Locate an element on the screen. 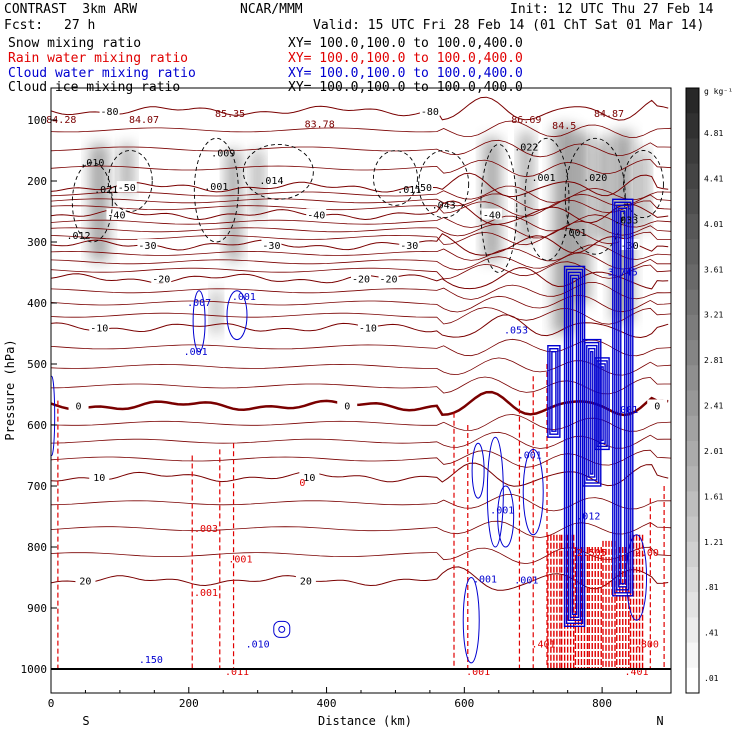  y-axis-title: Pressure (hPa) is located at coordinates (10, 389).